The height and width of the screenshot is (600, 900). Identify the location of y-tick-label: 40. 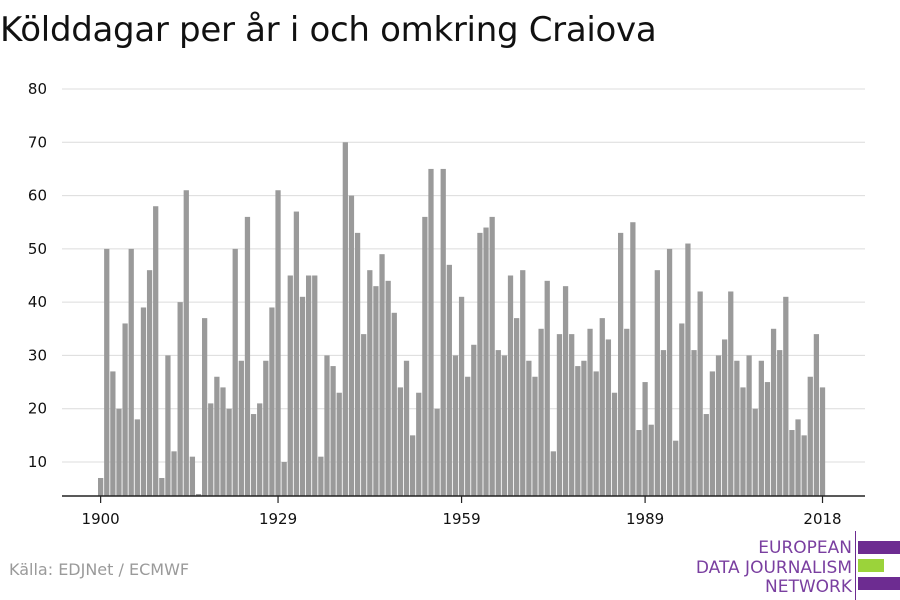
(37, 302).